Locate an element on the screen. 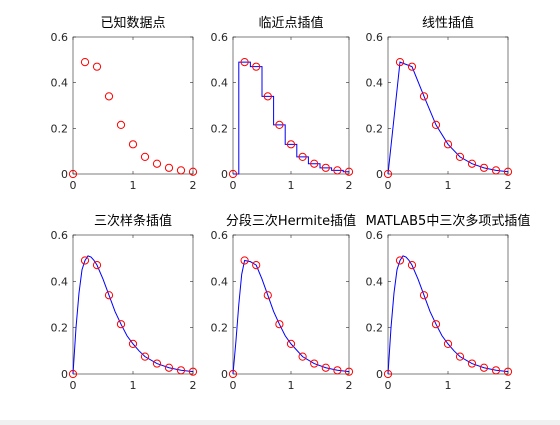 This screenshot has width=560, height=425. subplot-title: 分段三次Hermite插值 is located at coordinates (291, 221).